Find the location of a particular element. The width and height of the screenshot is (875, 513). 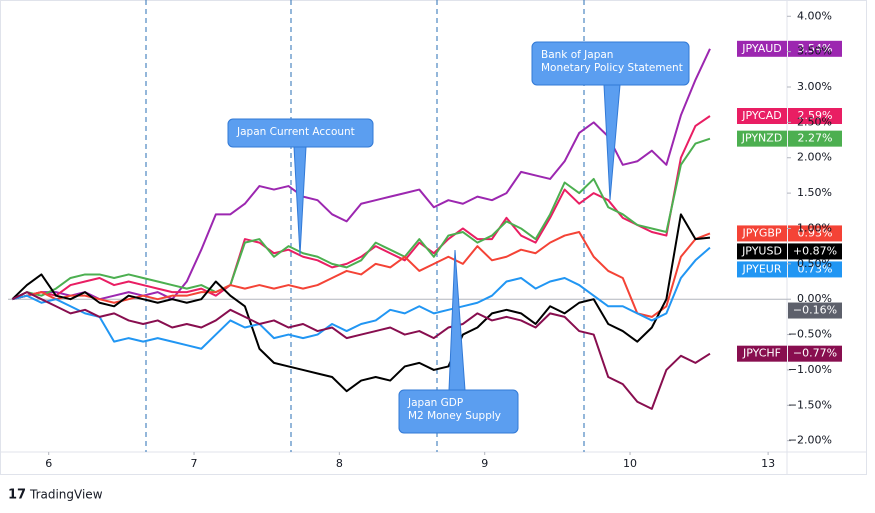

x-tick-label: 9 is located at coordinates (484, 463).